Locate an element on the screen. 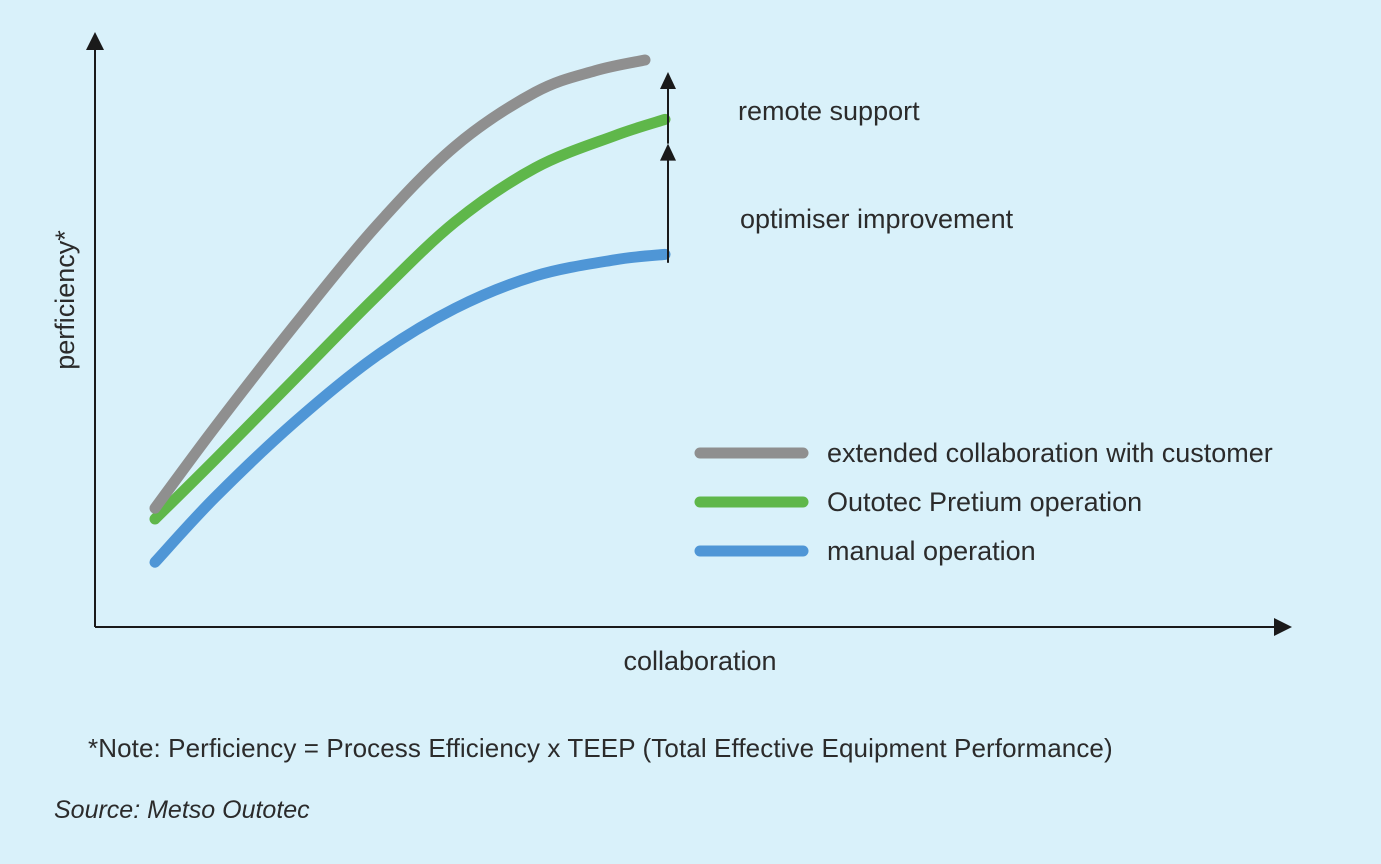  y-axis-label: perficiency* is located at coordinates (65, 300).